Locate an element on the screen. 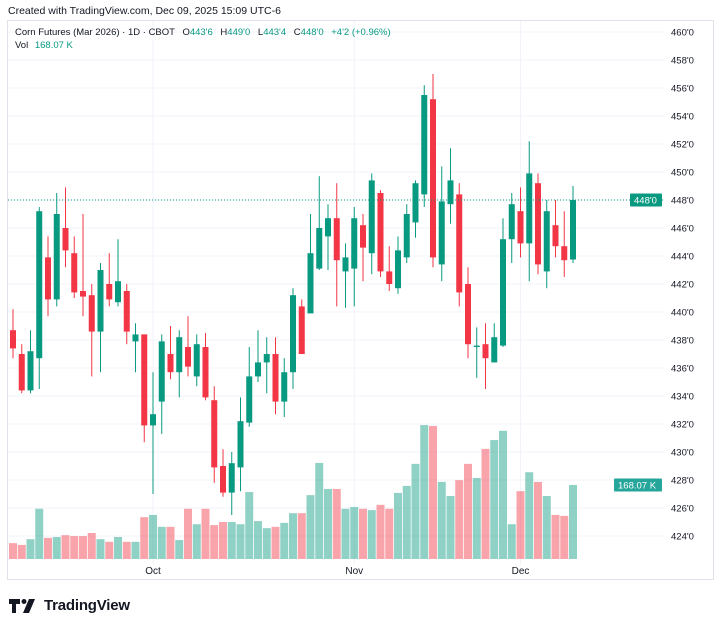 The height and width of the screenshot is (627, 720). price-tick-label: 446'0 is located at coordinates (682, 229).